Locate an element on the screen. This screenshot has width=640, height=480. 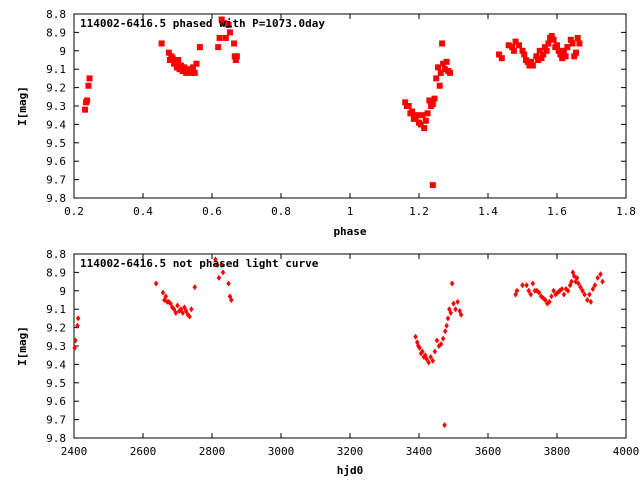
y-tick-label: 9.7 is located at coordinates (56, 180).